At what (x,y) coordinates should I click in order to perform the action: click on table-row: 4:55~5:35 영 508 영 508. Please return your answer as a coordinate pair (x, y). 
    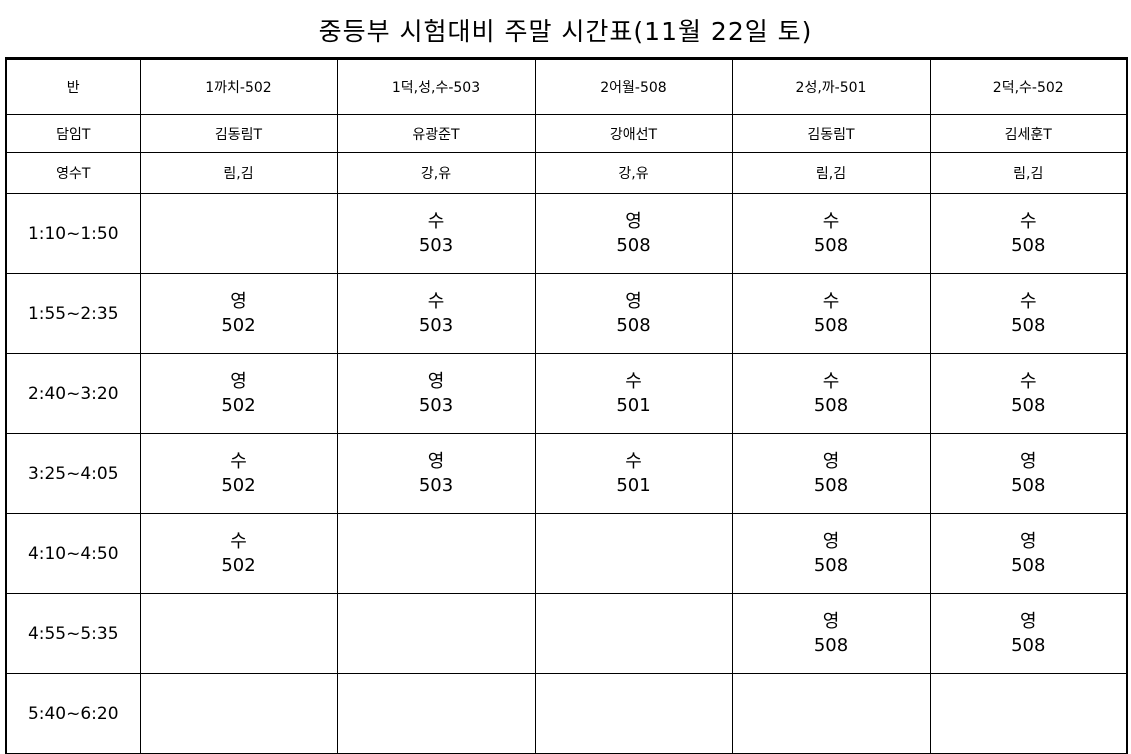
    Looking at the image, I should click on (566, 633).